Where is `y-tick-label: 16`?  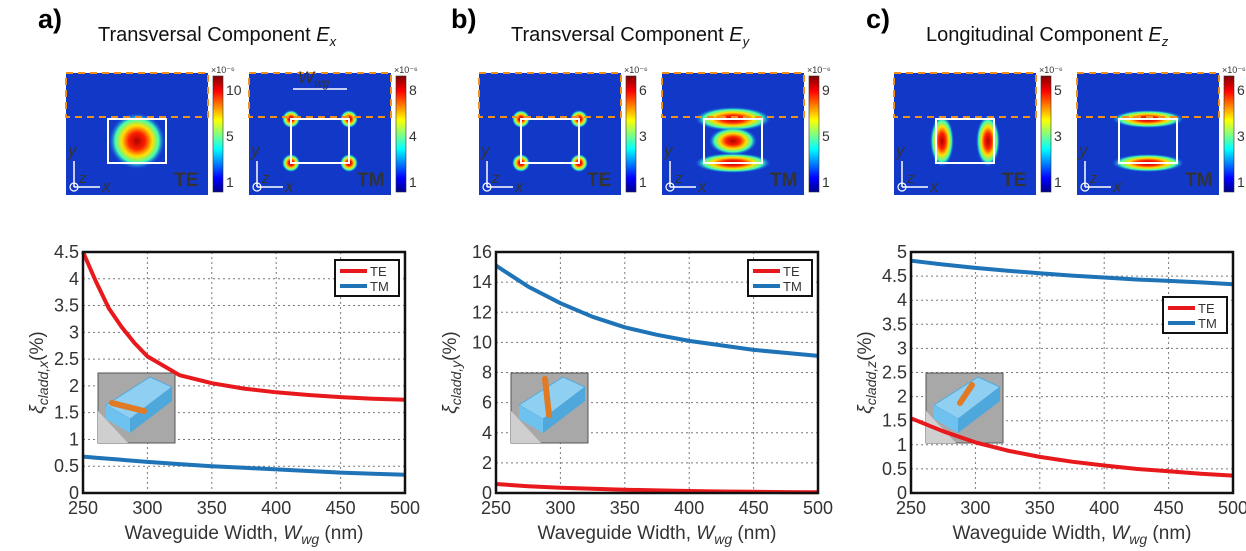
y-tick-label: 16 is located at coordinates (482, 252).